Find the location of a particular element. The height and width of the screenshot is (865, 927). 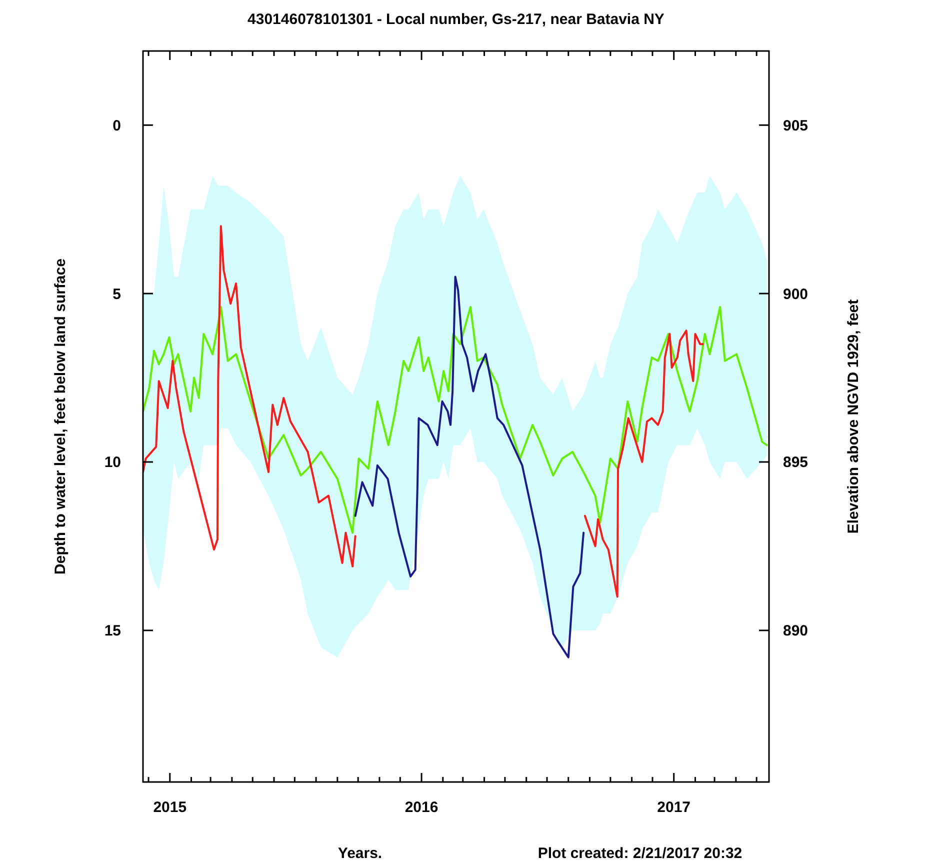

y2-tick-label: 900 is located at coordinates (795, 294).